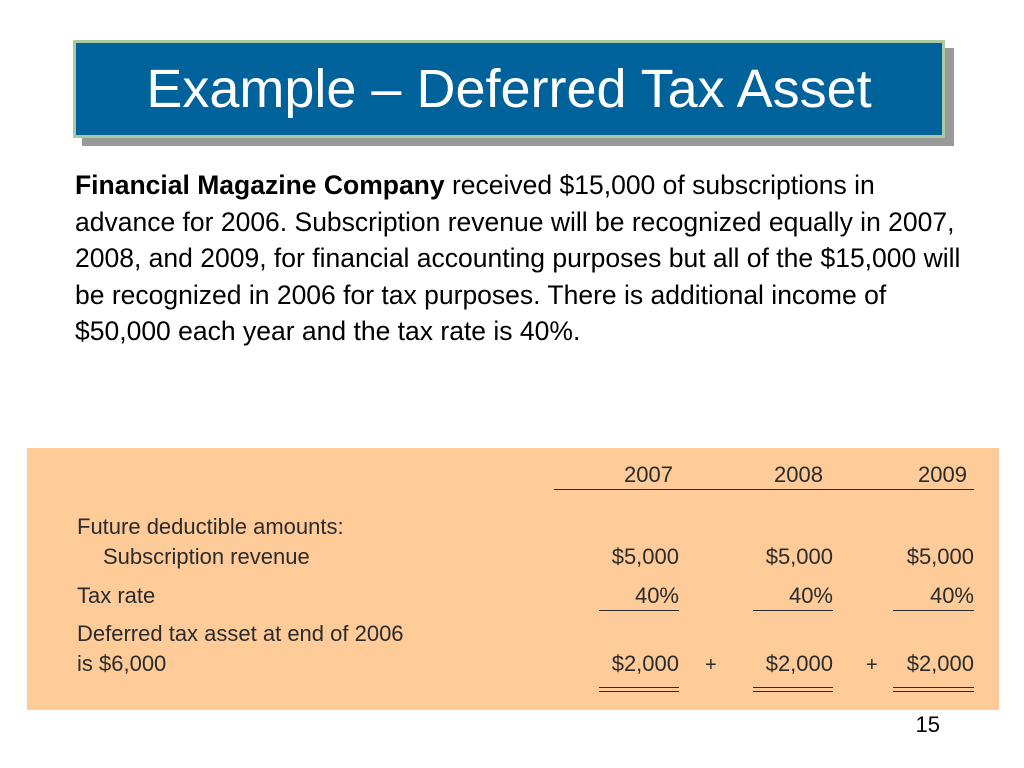 The height and width of the screenshot is (768, 1024). I want to click on tax-rate-2007: 40%, so click(656, 595).